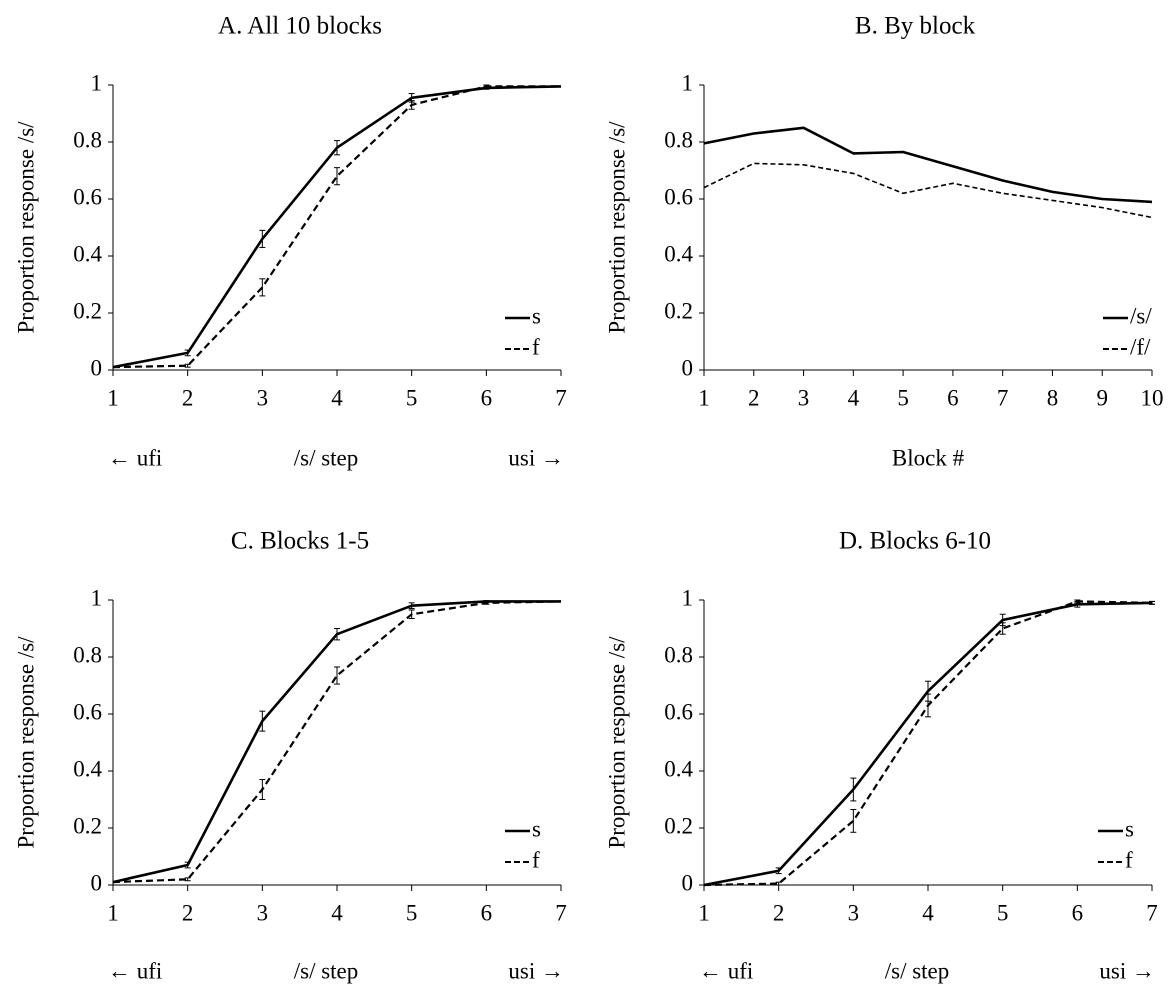  I want to click on chart-title: D. Blocks 6-10, so click(915, 541).